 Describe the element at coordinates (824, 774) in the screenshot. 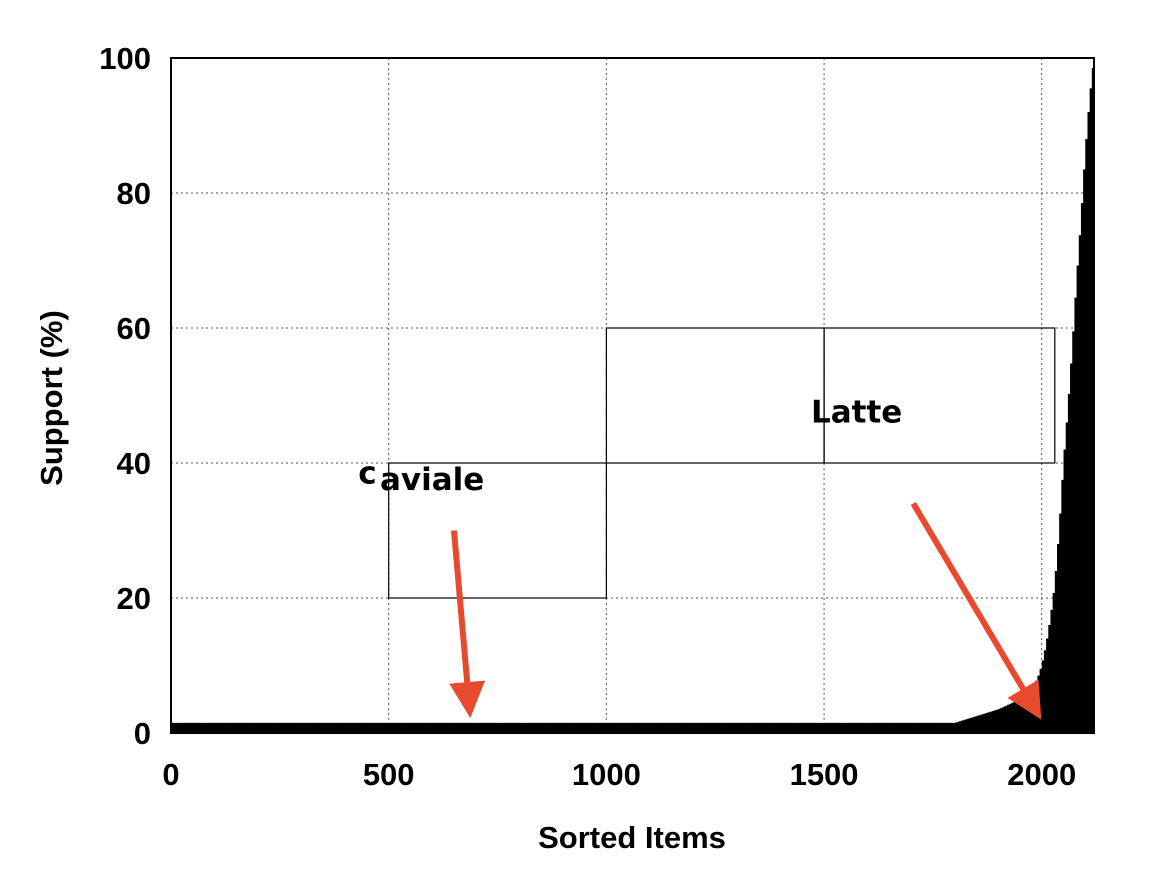

I see `x-tick-label: 1500` at that location.